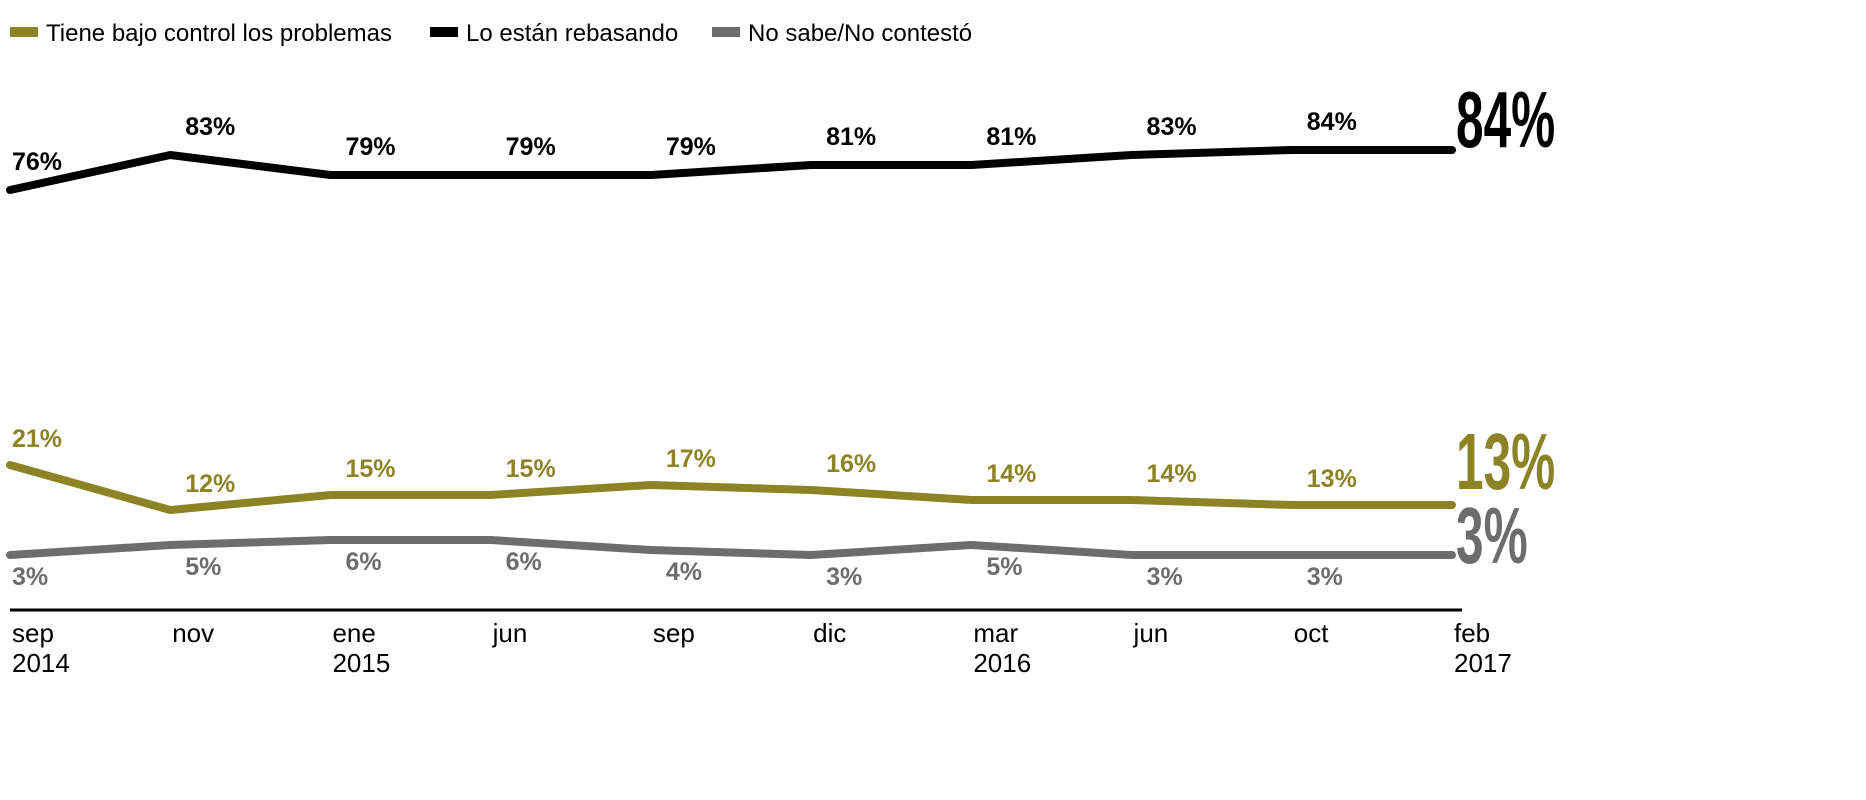 The image size is (1866, 800). I want to click on end-label: 13%, so click(1505, 462).